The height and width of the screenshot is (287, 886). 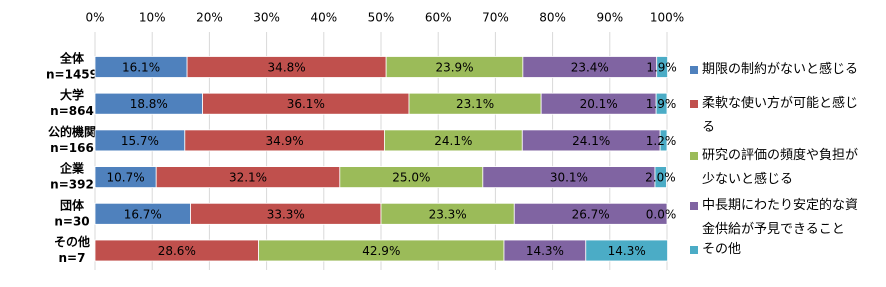 What do you see at coordinates (71, 221) in the screenshot?
I see `category-note: n=30` at bounding box center [71, 221].